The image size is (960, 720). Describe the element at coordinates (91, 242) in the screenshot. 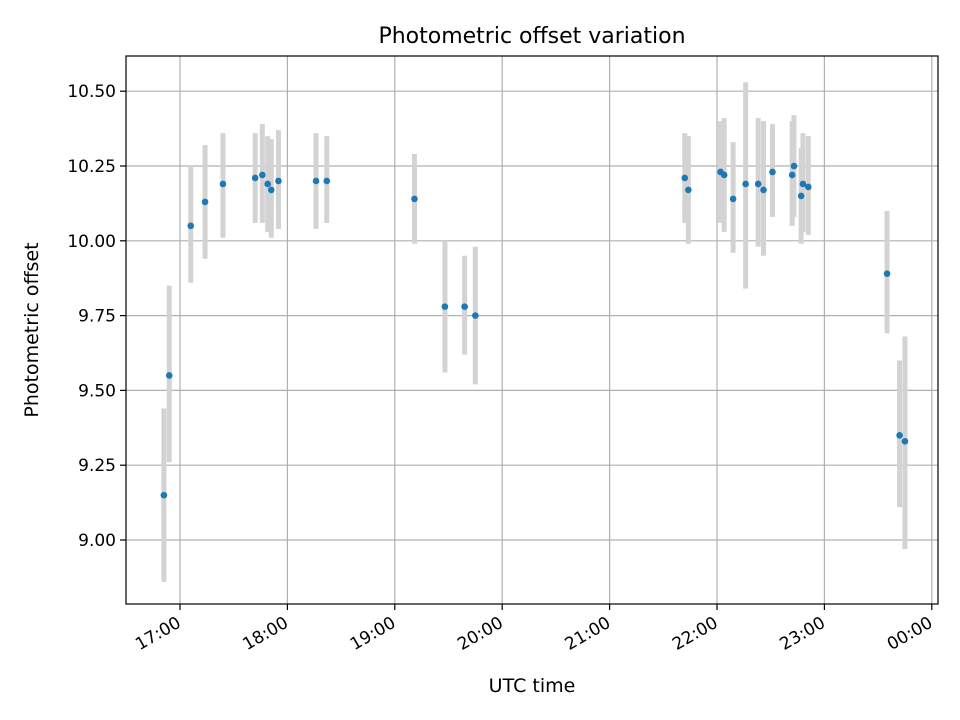

I see `y-tick-label: 10.00` at that location.